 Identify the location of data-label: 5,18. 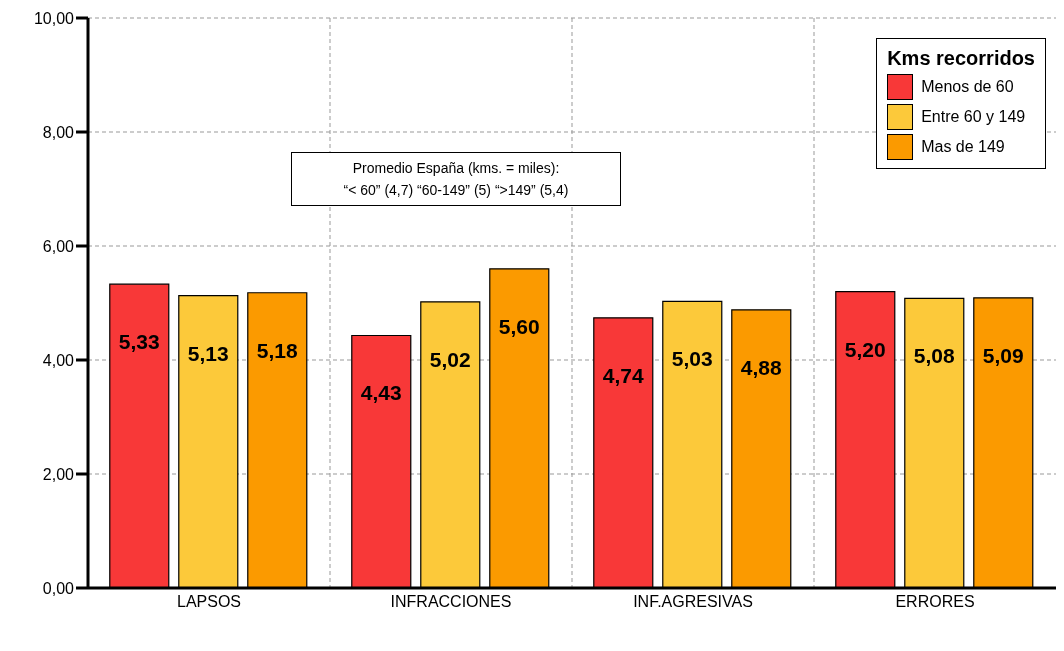
(277, 350).